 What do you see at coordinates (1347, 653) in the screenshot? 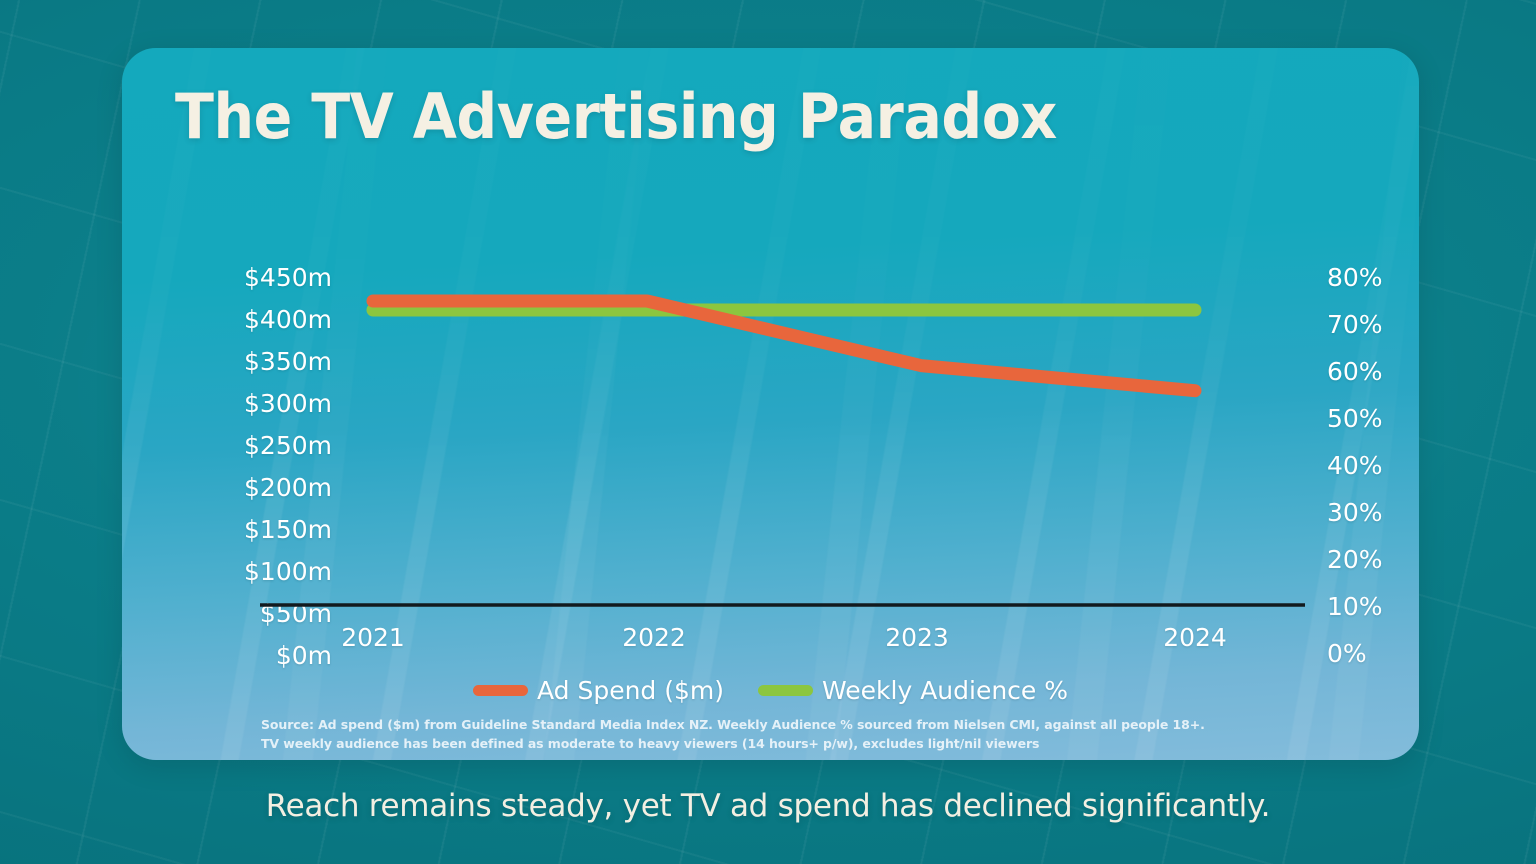
I see `right-axis-tick-0: 0%` at bounding box center [1347, 653].